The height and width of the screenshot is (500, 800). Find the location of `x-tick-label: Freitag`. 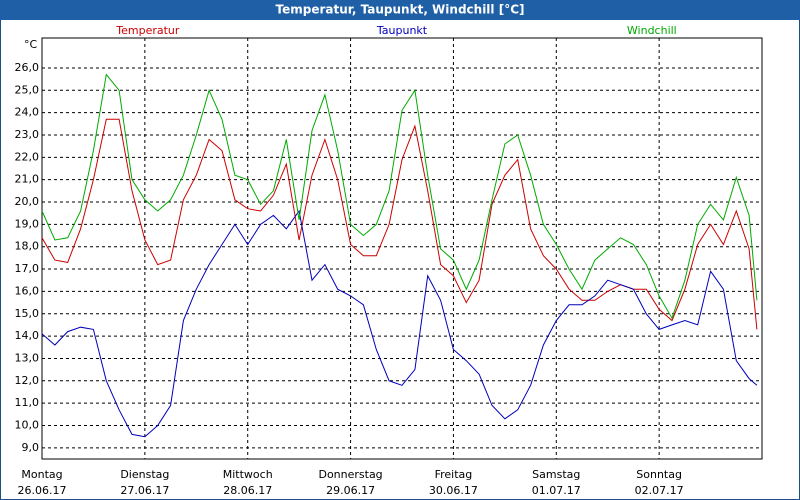

x-tick-label: Freitag is located at coordinates (454, 474).